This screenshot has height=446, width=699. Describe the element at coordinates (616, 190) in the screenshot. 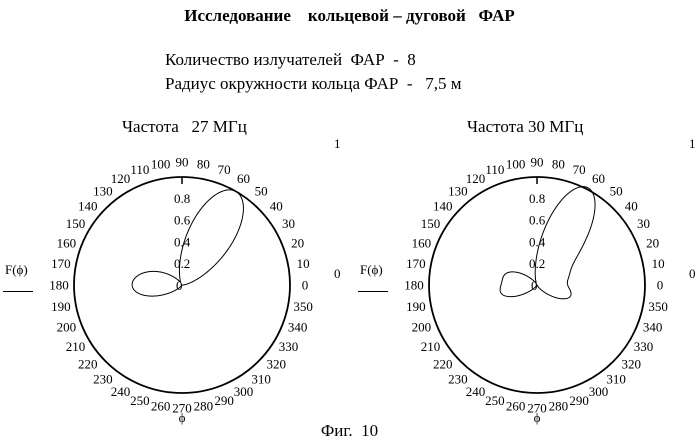

I see `chart2-angle-tick-50: 50` at that location.